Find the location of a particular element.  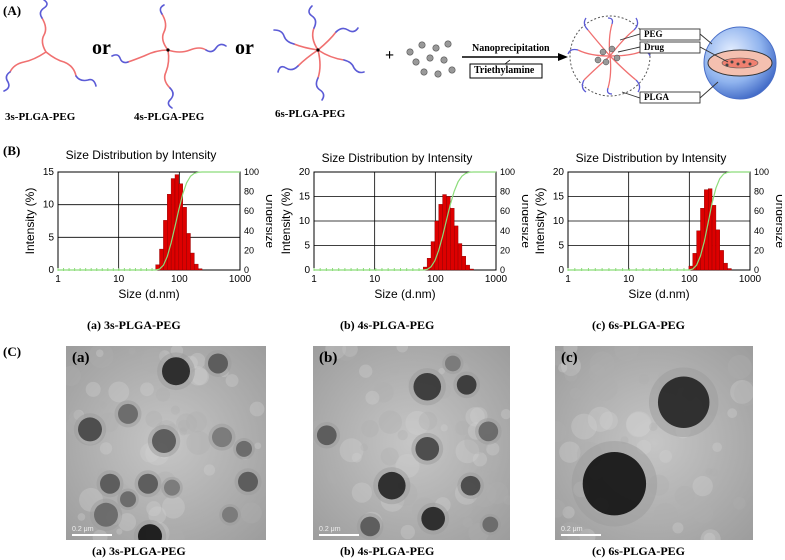

tem-caption-b: (b) 4s-PLGA-PEG is located at coordinates (387, 551).